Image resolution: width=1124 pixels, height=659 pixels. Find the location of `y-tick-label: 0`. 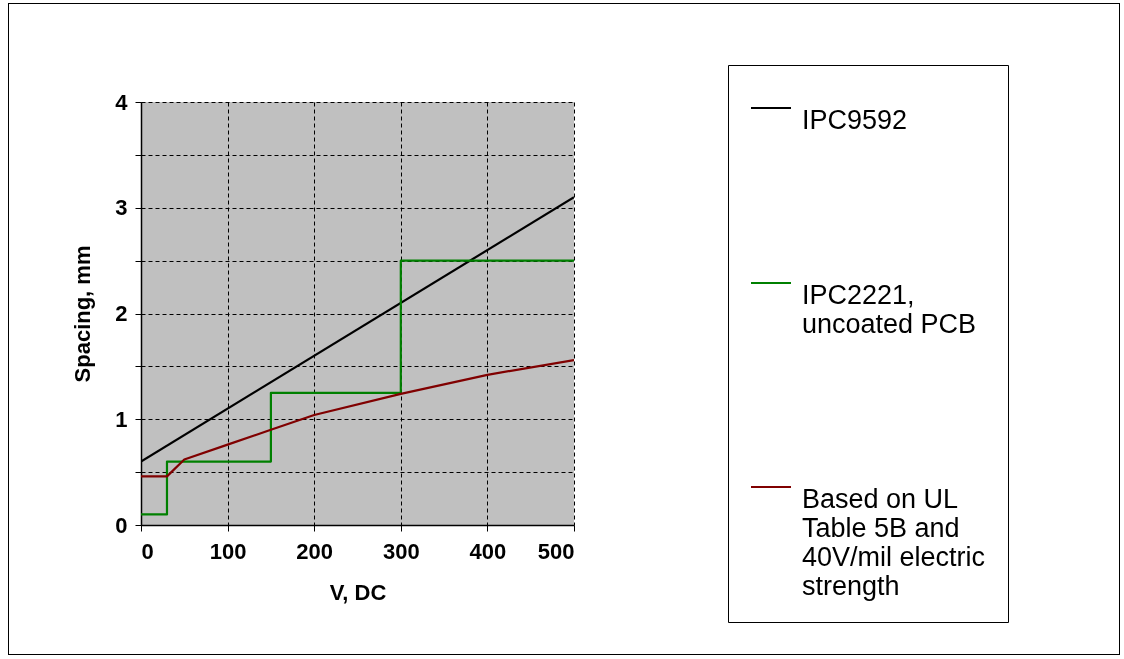

y-tick-label: 0 is located at coordinates (121, 525).